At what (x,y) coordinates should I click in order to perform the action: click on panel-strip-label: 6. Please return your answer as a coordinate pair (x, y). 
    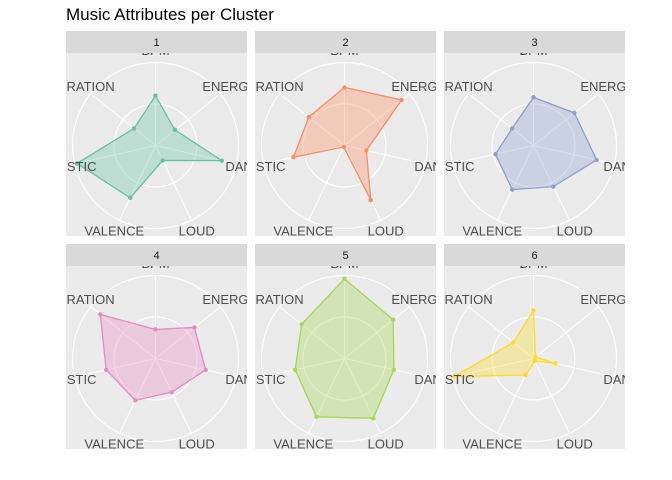
    Looking at the image, I should click on (534, 256).